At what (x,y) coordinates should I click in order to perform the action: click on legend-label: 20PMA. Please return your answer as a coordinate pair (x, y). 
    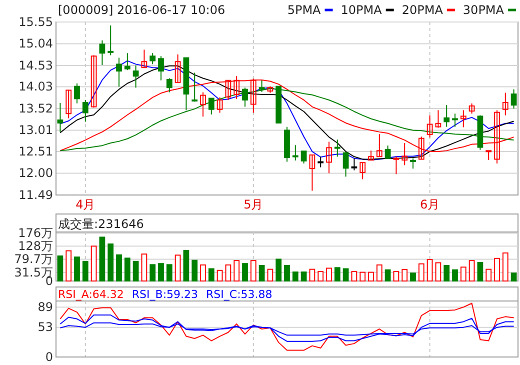
    Looking at the image, I should click on (423, 10).